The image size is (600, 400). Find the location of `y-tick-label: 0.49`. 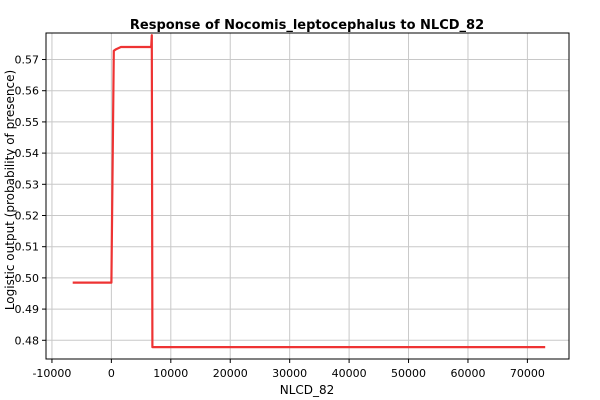

y-tick-label: 0.49 is located at coordinates (27, 309).